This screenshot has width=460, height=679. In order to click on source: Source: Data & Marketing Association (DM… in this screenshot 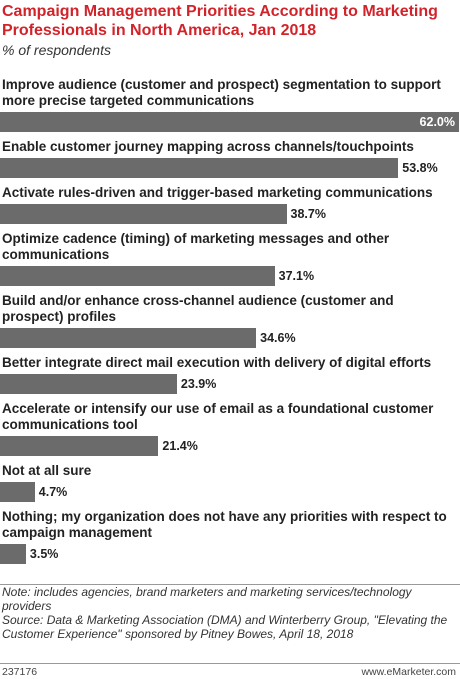, I will do `click(225, 627)`.